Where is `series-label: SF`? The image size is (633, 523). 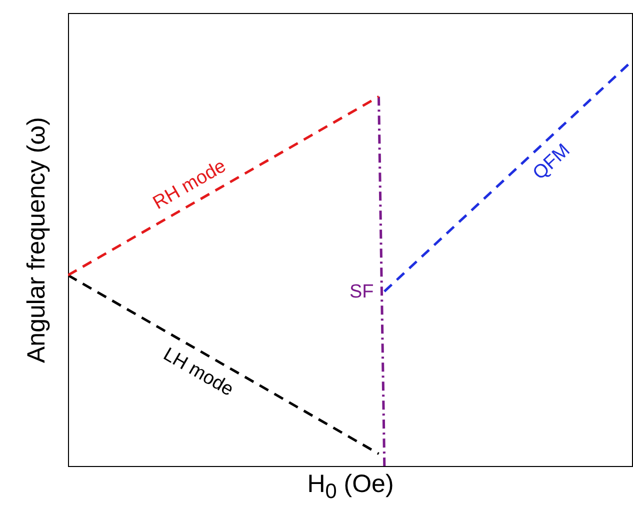 series-label: SF is located at coordinates (361, 292).